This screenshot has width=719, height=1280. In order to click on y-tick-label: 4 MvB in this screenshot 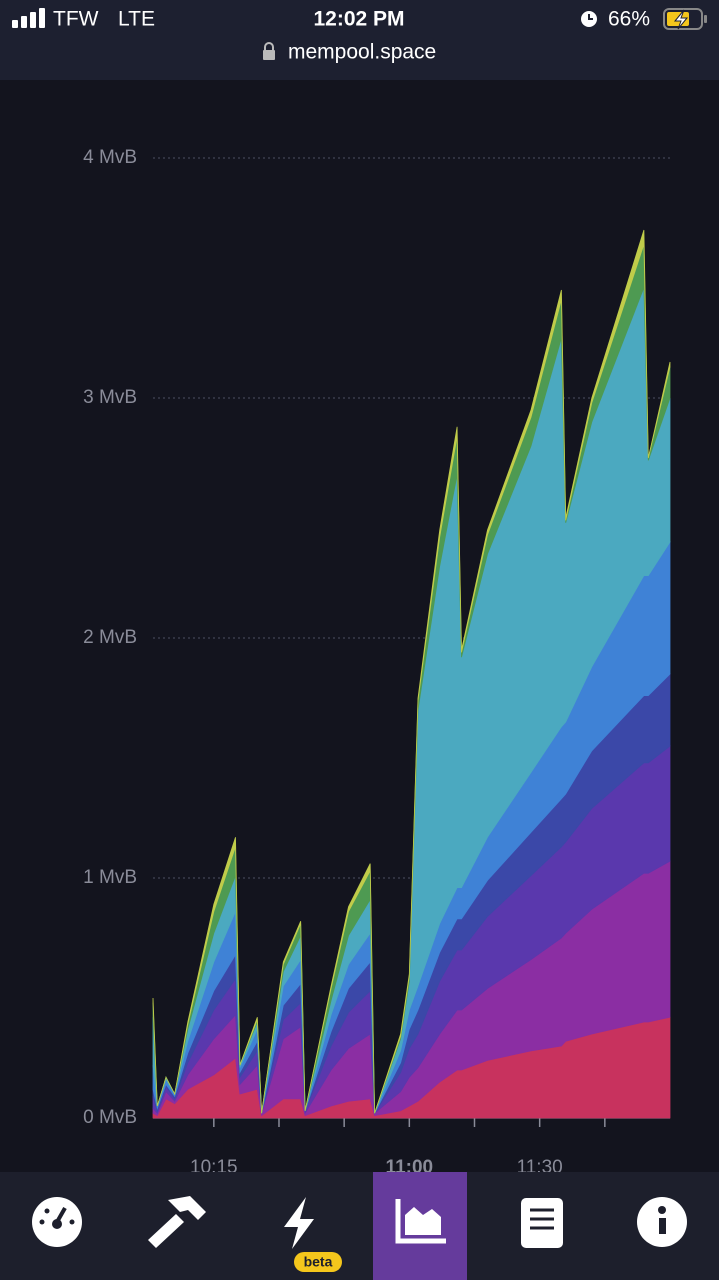, I will do `click(110, 157)`.